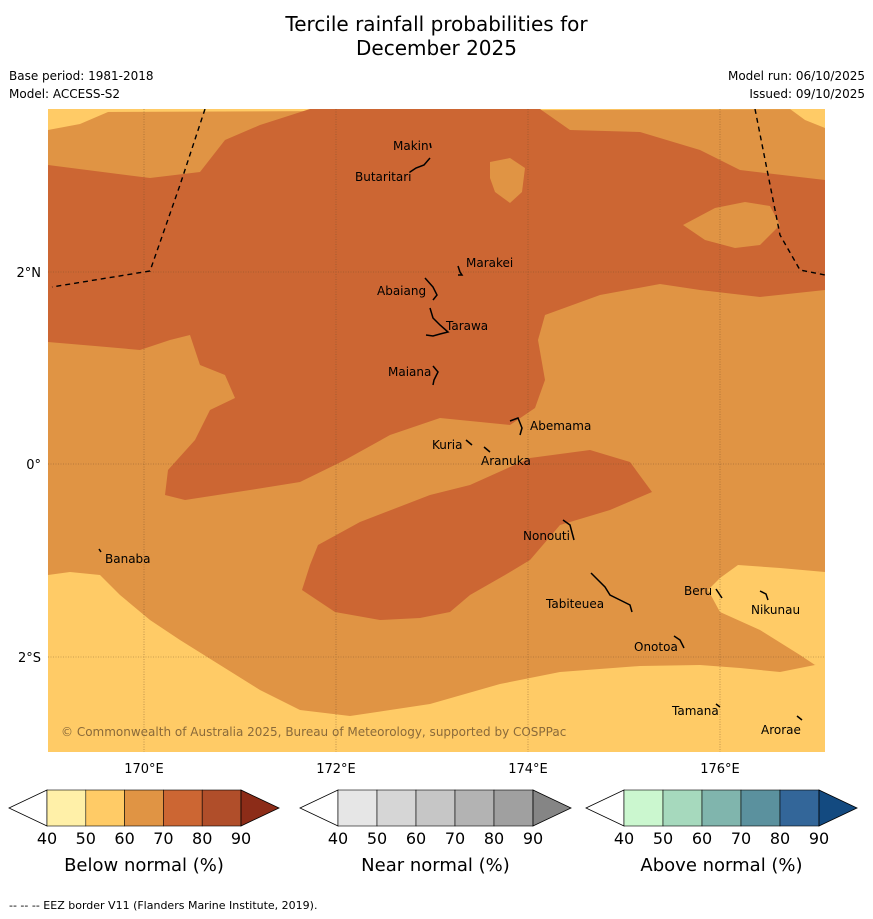  Describe the element at coordinates (383, 177) in the screenshot. I see `label-butaritari: Butaritari` at that location.